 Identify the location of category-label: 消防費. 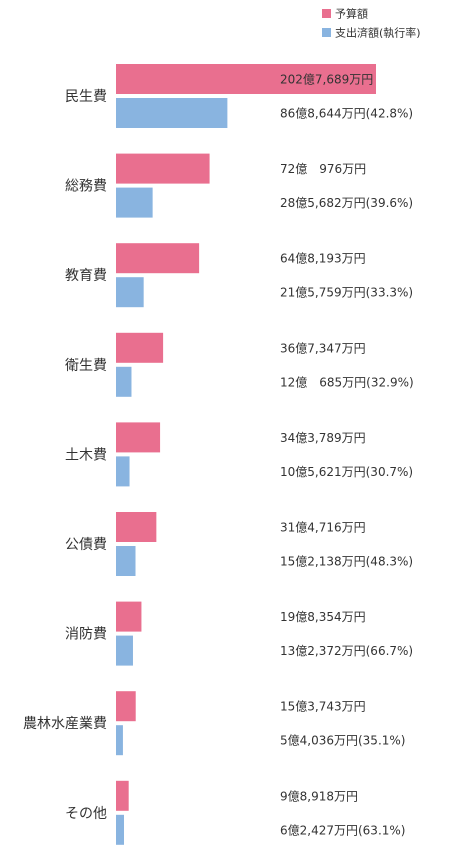
(86, 635).